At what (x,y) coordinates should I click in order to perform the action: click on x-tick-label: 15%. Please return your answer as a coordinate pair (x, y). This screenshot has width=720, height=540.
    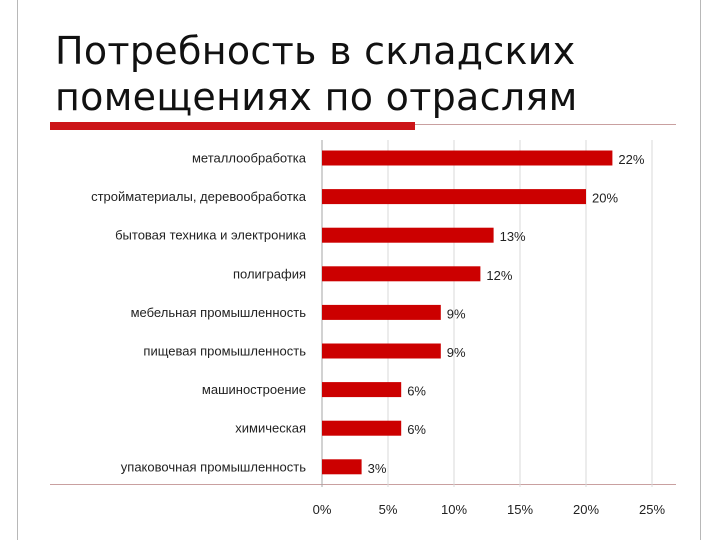
    Looking at the image, I should click on (520, 509).